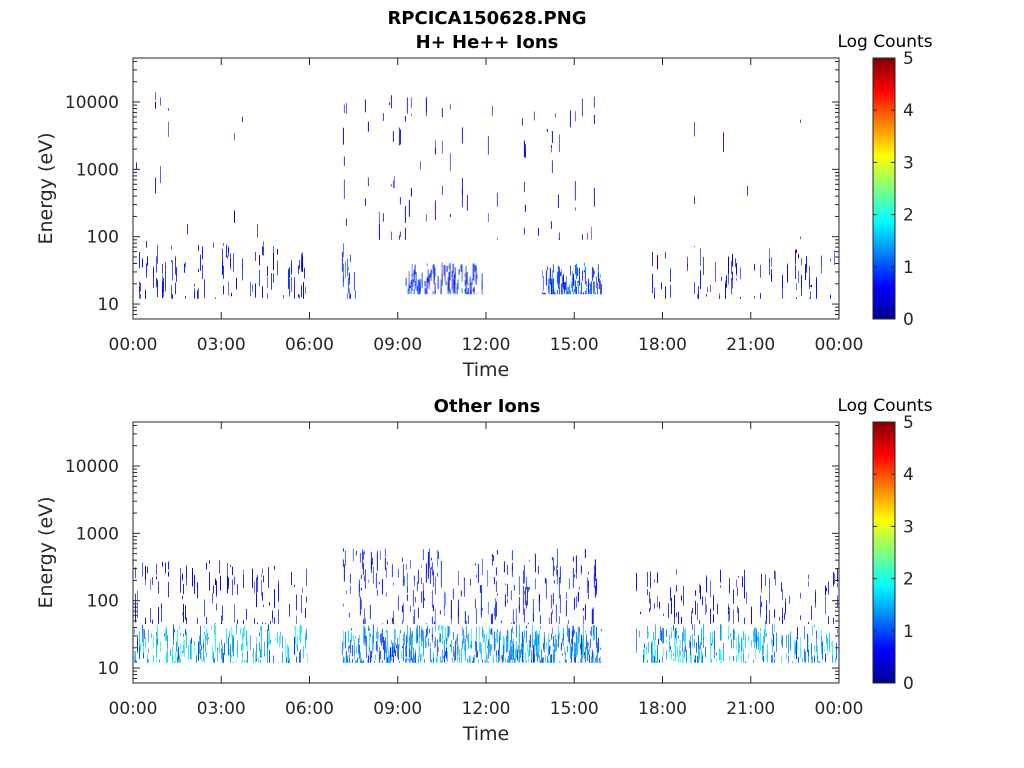  What do you see at coordinates (97, 170) in the screenshot?
I see `y-tick-label: 1000` at bounding box center [97, 170].